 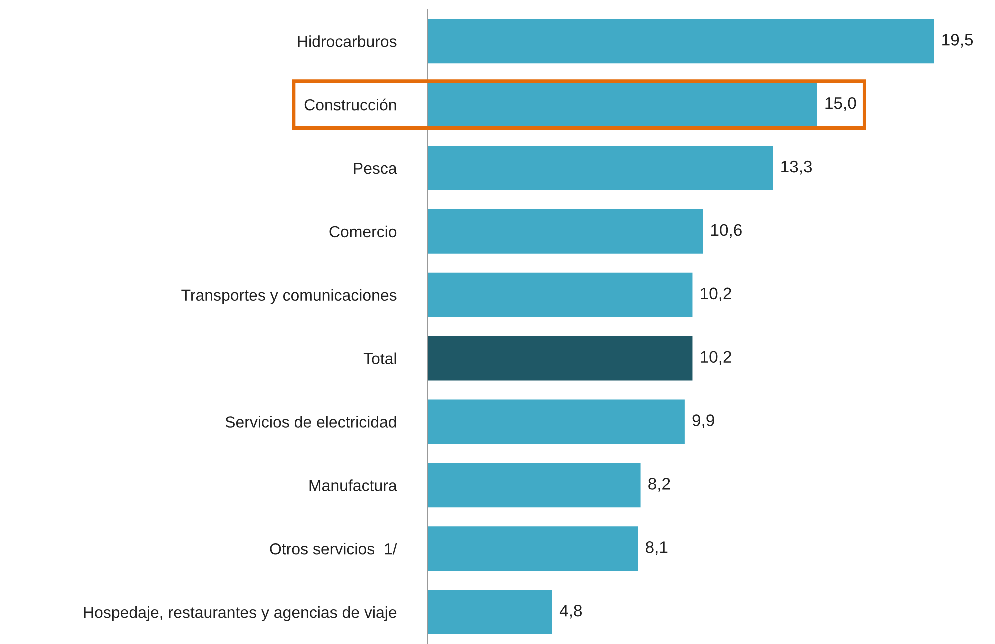 I want to click on y-tick-label: Transportes y comunicaciones, so click(x=289, y=296).